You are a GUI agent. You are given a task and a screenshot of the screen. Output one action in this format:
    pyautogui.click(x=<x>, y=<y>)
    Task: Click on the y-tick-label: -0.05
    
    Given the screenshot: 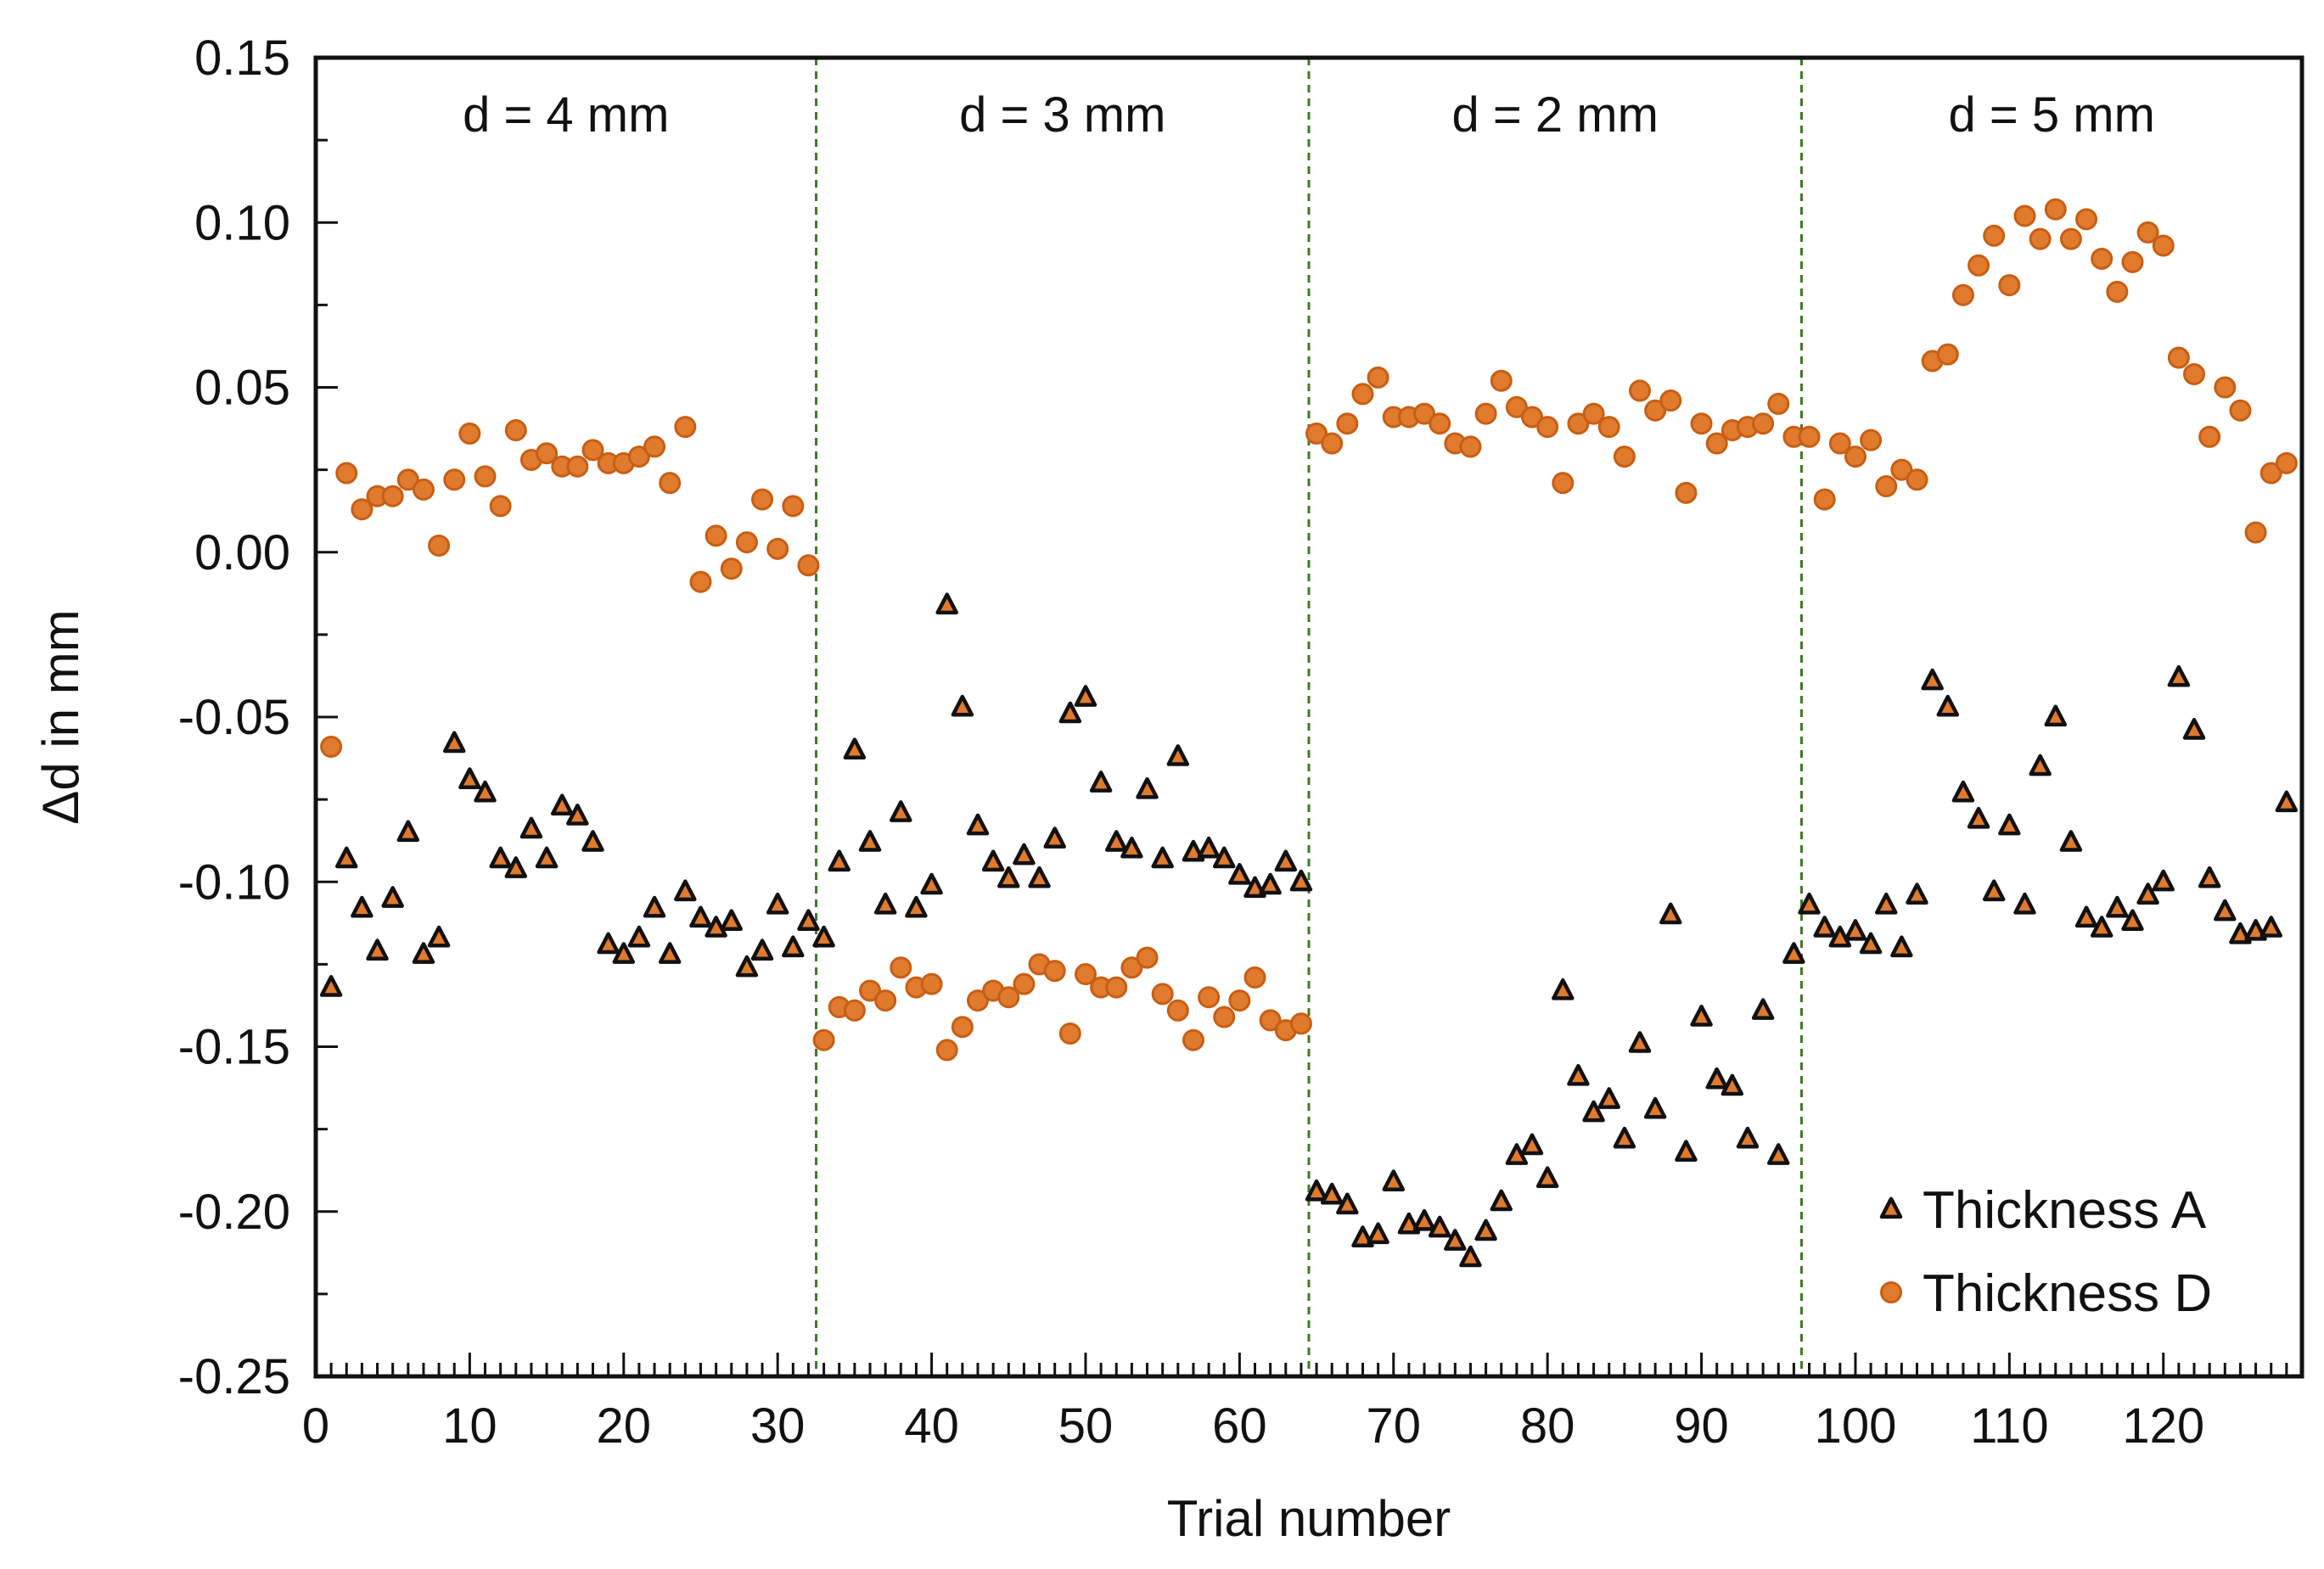 What is the action you would take?
    pyautogui.click(x=234, y=717)
    